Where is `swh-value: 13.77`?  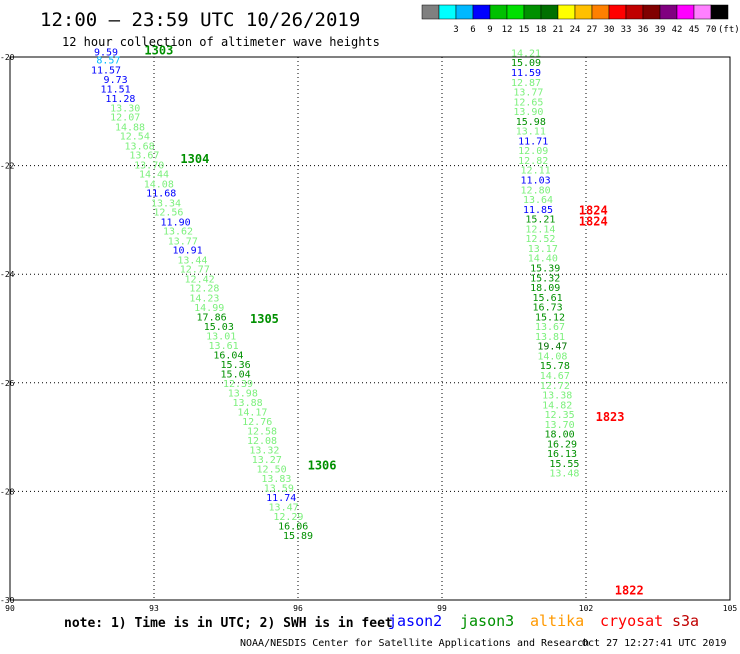 swh-value: 13.77 is located at coordinates (183, 241).